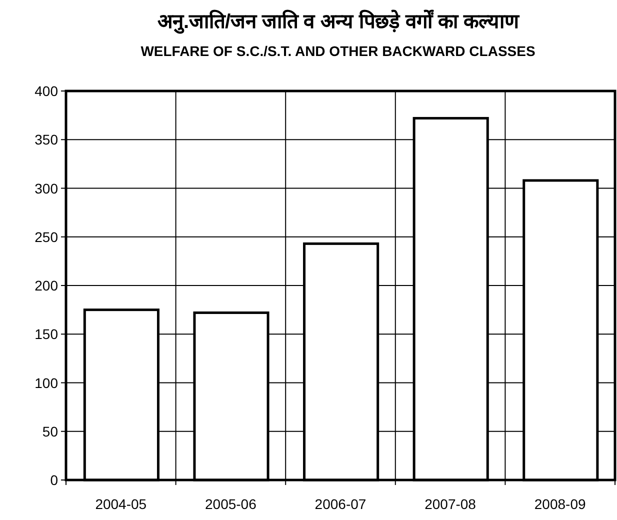 This screenshot has height=520, width=617. I want to click on y-tick-label: 0, so click(54, 480).